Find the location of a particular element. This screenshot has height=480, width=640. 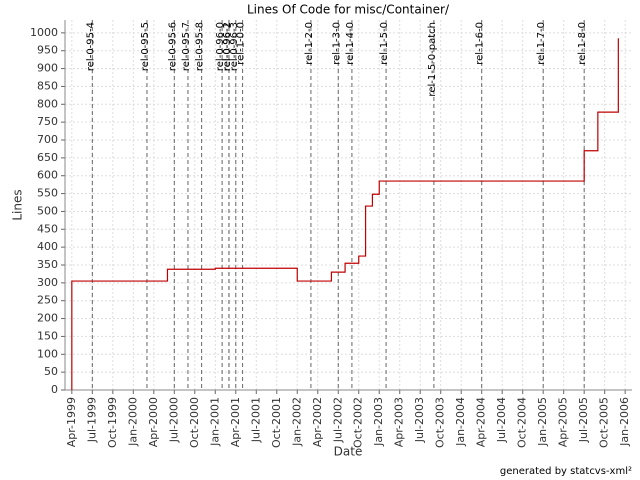

y-tick-label: 50 is located at coordinates (51, 371).